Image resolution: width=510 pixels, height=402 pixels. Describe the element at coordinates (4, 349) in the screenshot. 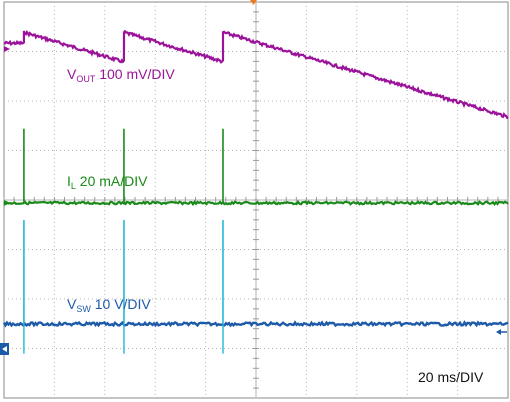

I see `vsw-marker-arrow` at that location.